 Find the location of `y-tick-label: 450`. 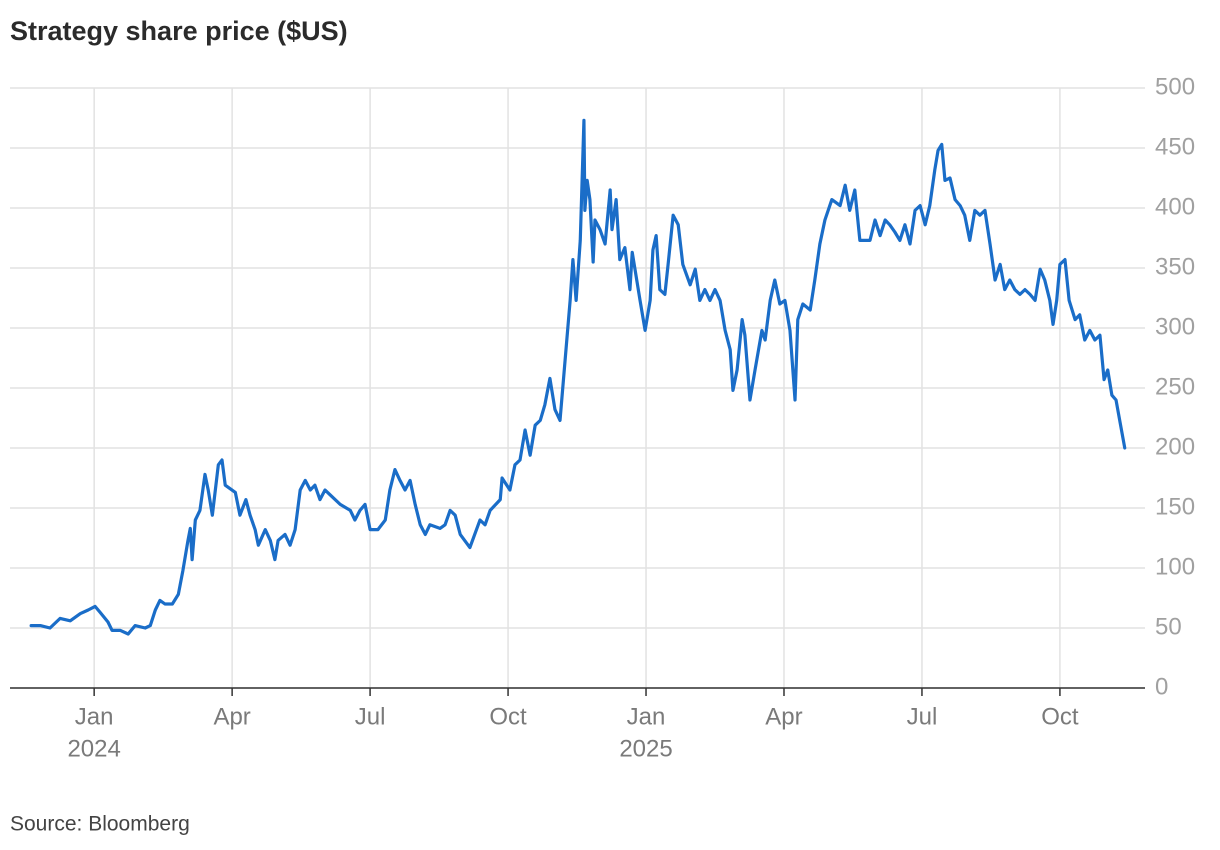

y-tick-label: 450 is located at coordinates (1175, 146).